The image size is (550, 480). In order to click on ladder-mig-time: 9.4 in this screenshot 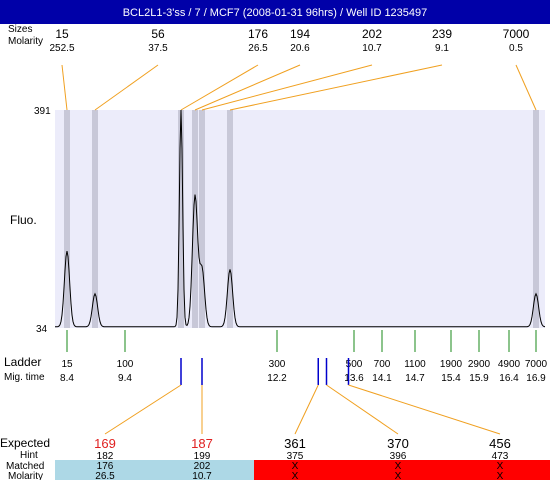, I will do `click(125, 378)`.